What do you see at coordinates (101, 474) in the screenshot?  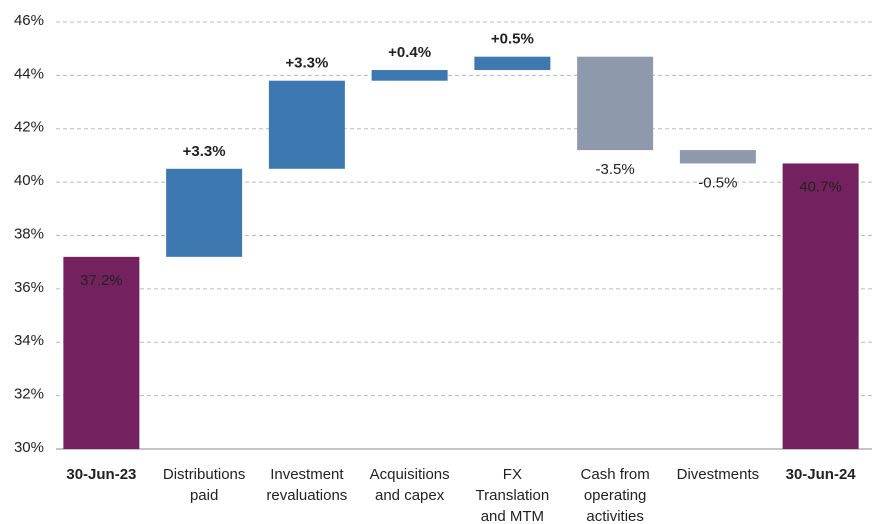 I see `x-tick-label: 30-Jun-23` at bounding box center [101, 474].